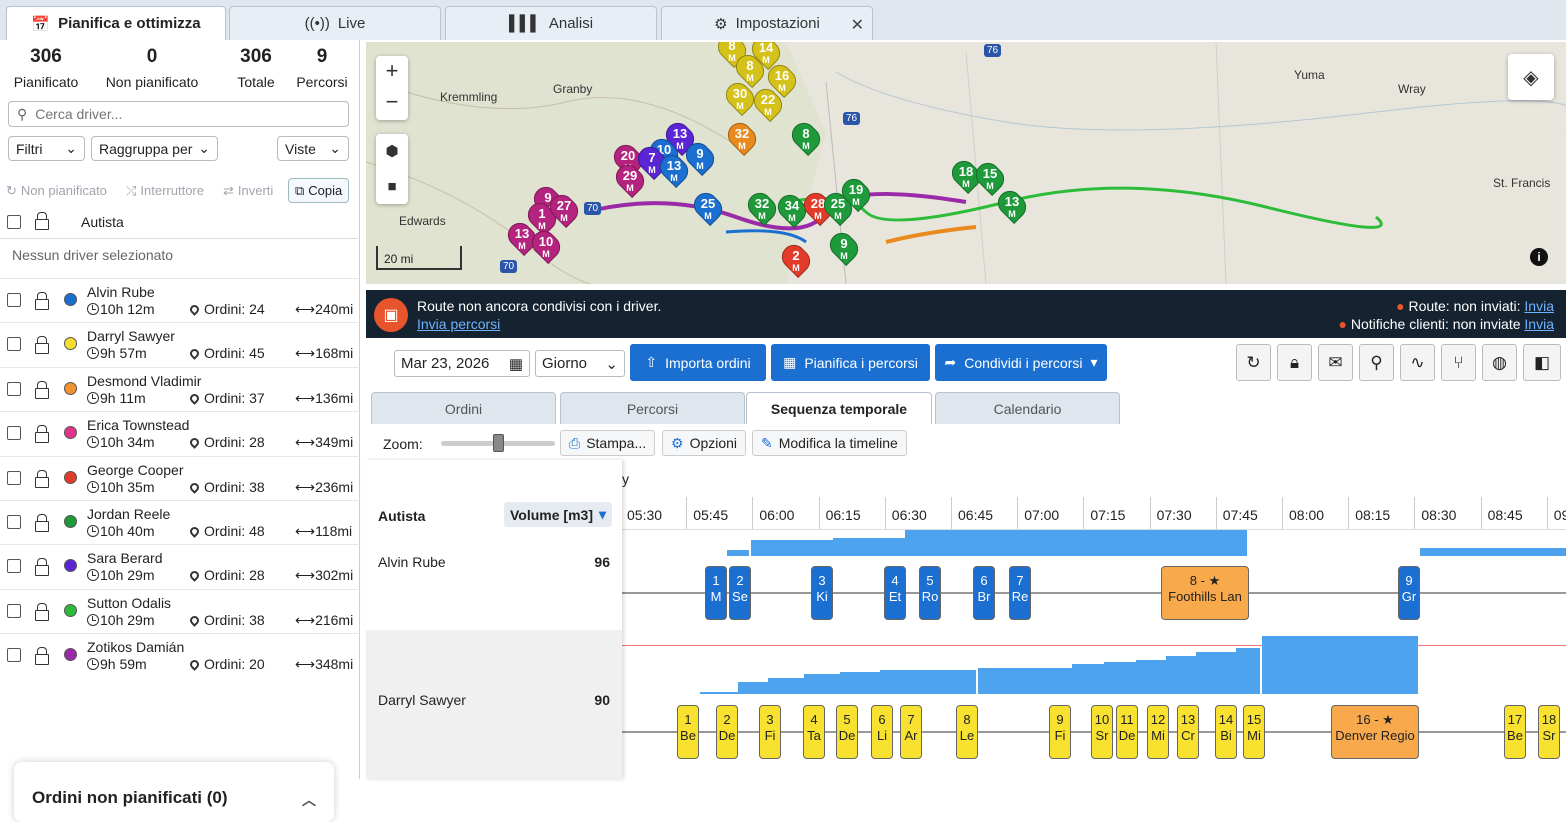  What do you see at coordinates (1539, 306) in the screenshot?
I see `invia-route-link: Invia` at bounding box center [1539, 306].